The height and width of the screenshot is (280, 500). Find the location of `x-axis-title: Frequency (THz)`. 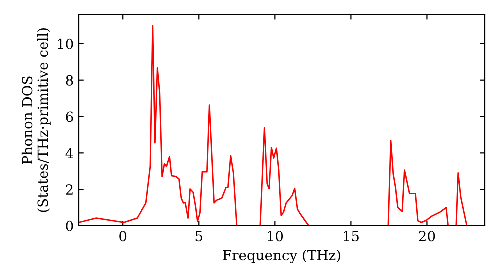

x-axis-title: Frequency (THz) is located at coordinates (281, 257).